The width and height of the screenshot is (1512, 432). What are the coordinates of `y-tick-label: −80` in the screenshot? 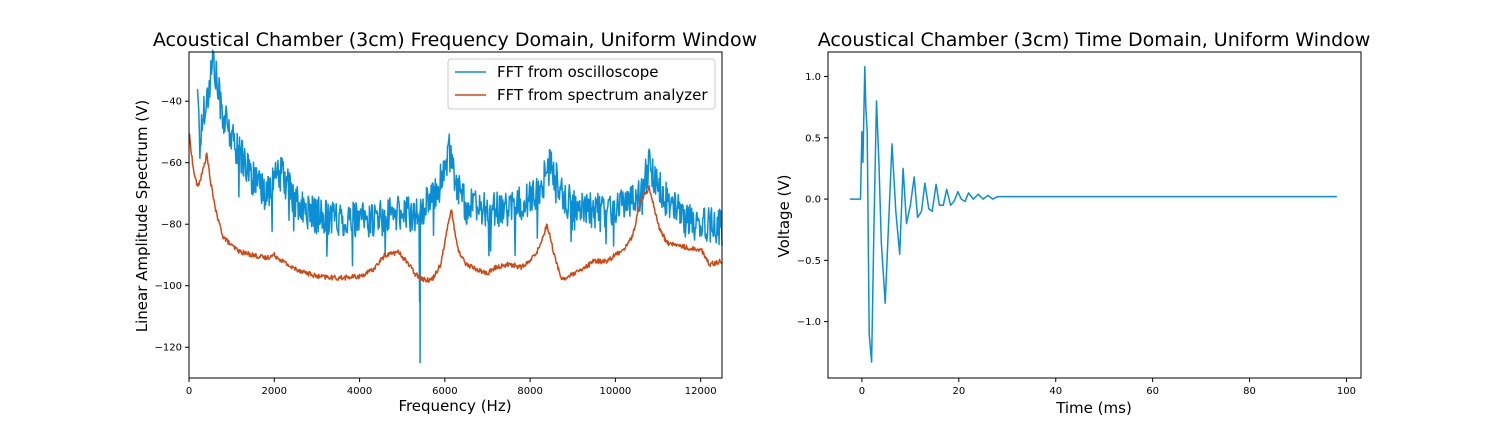 It's located at (171, 225).